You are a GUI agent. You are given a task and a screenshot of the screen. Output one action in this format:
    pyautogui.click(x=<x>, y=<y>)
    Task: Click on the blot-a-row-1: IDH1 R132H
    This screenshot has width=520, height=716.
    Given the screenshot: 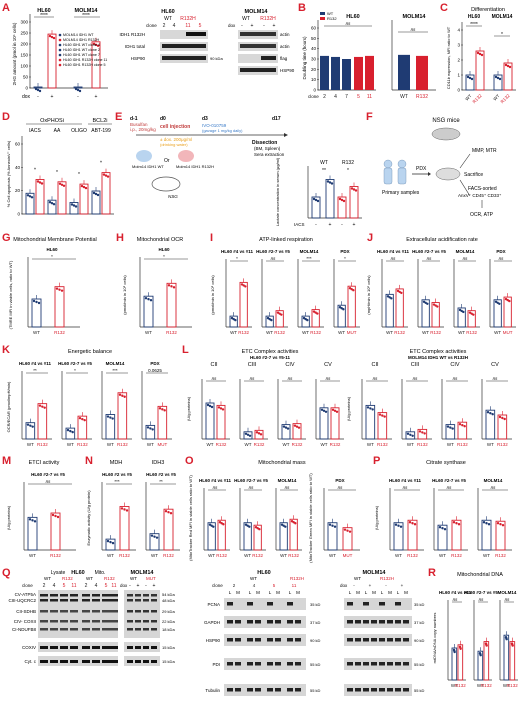 What is the action you would take?
    pyautogui.click(x=132, y=34)
    